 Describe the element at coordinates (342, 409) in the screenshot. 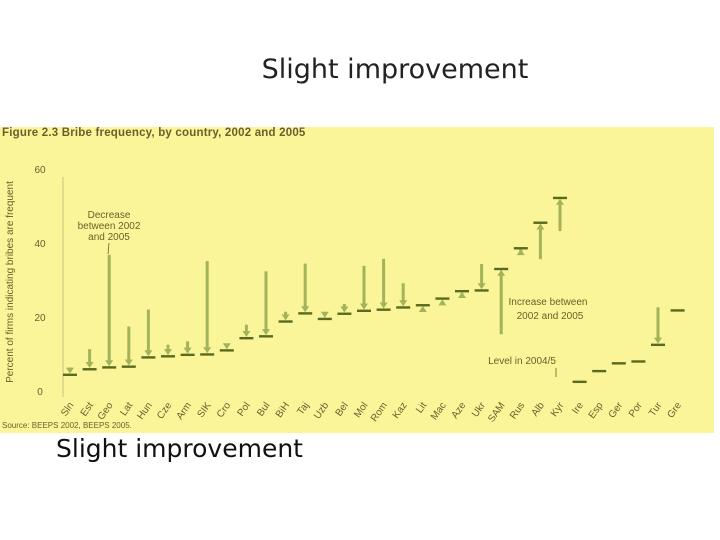

I see `x-tick-label-Bel: Bel` at that location.